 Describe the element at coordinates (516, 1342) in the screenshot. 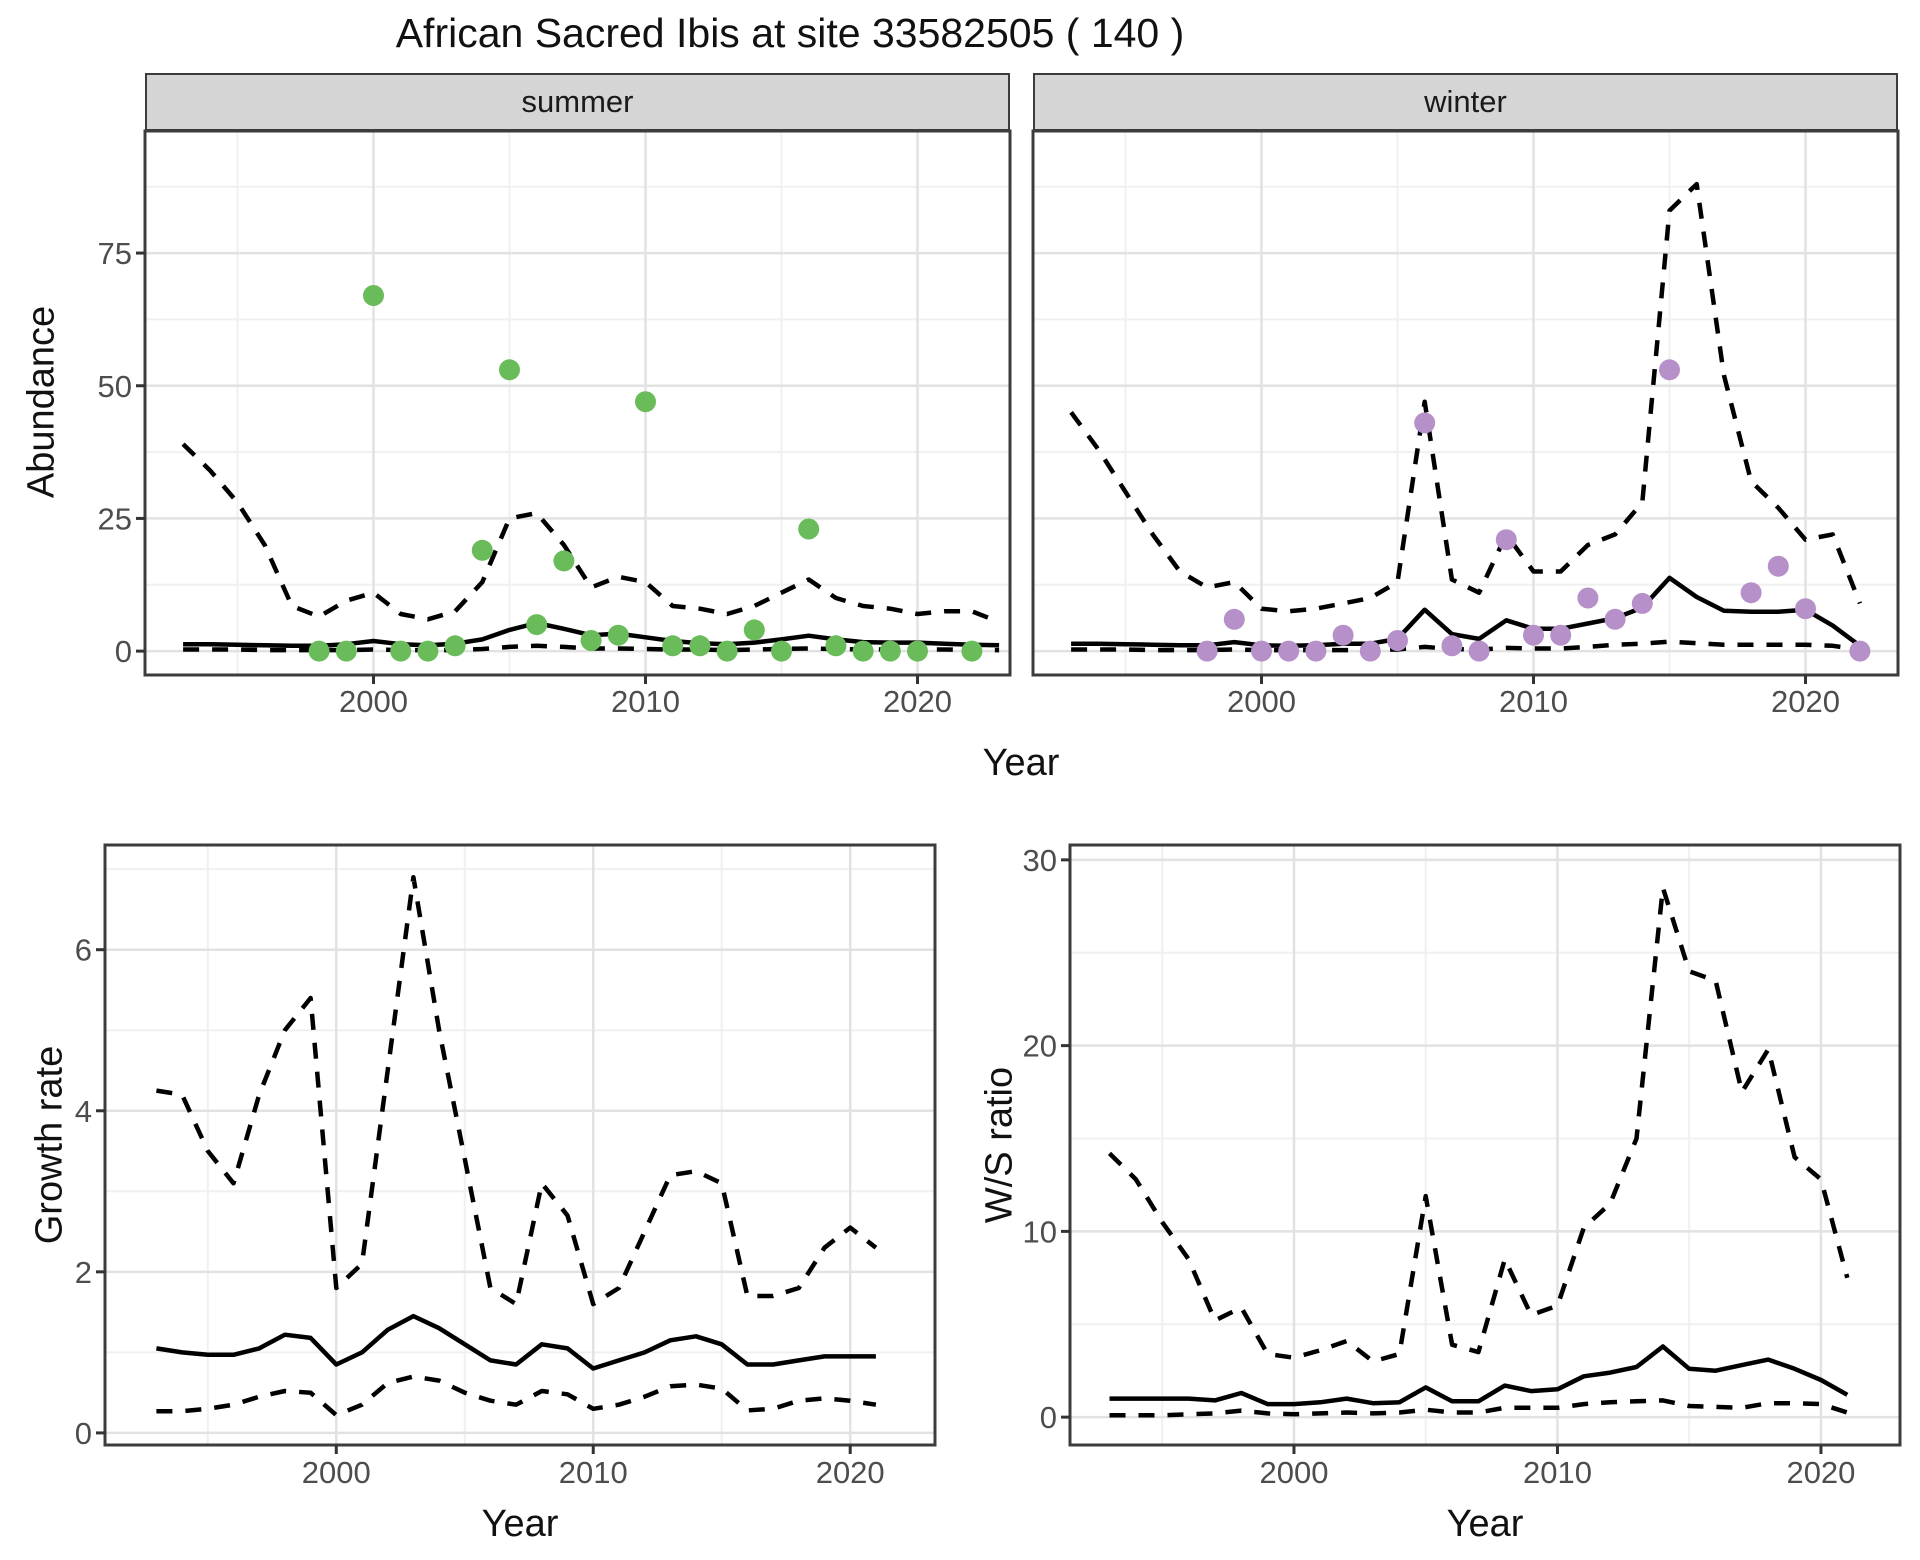

I see `growth-rate-panel-fit-line` at that location.